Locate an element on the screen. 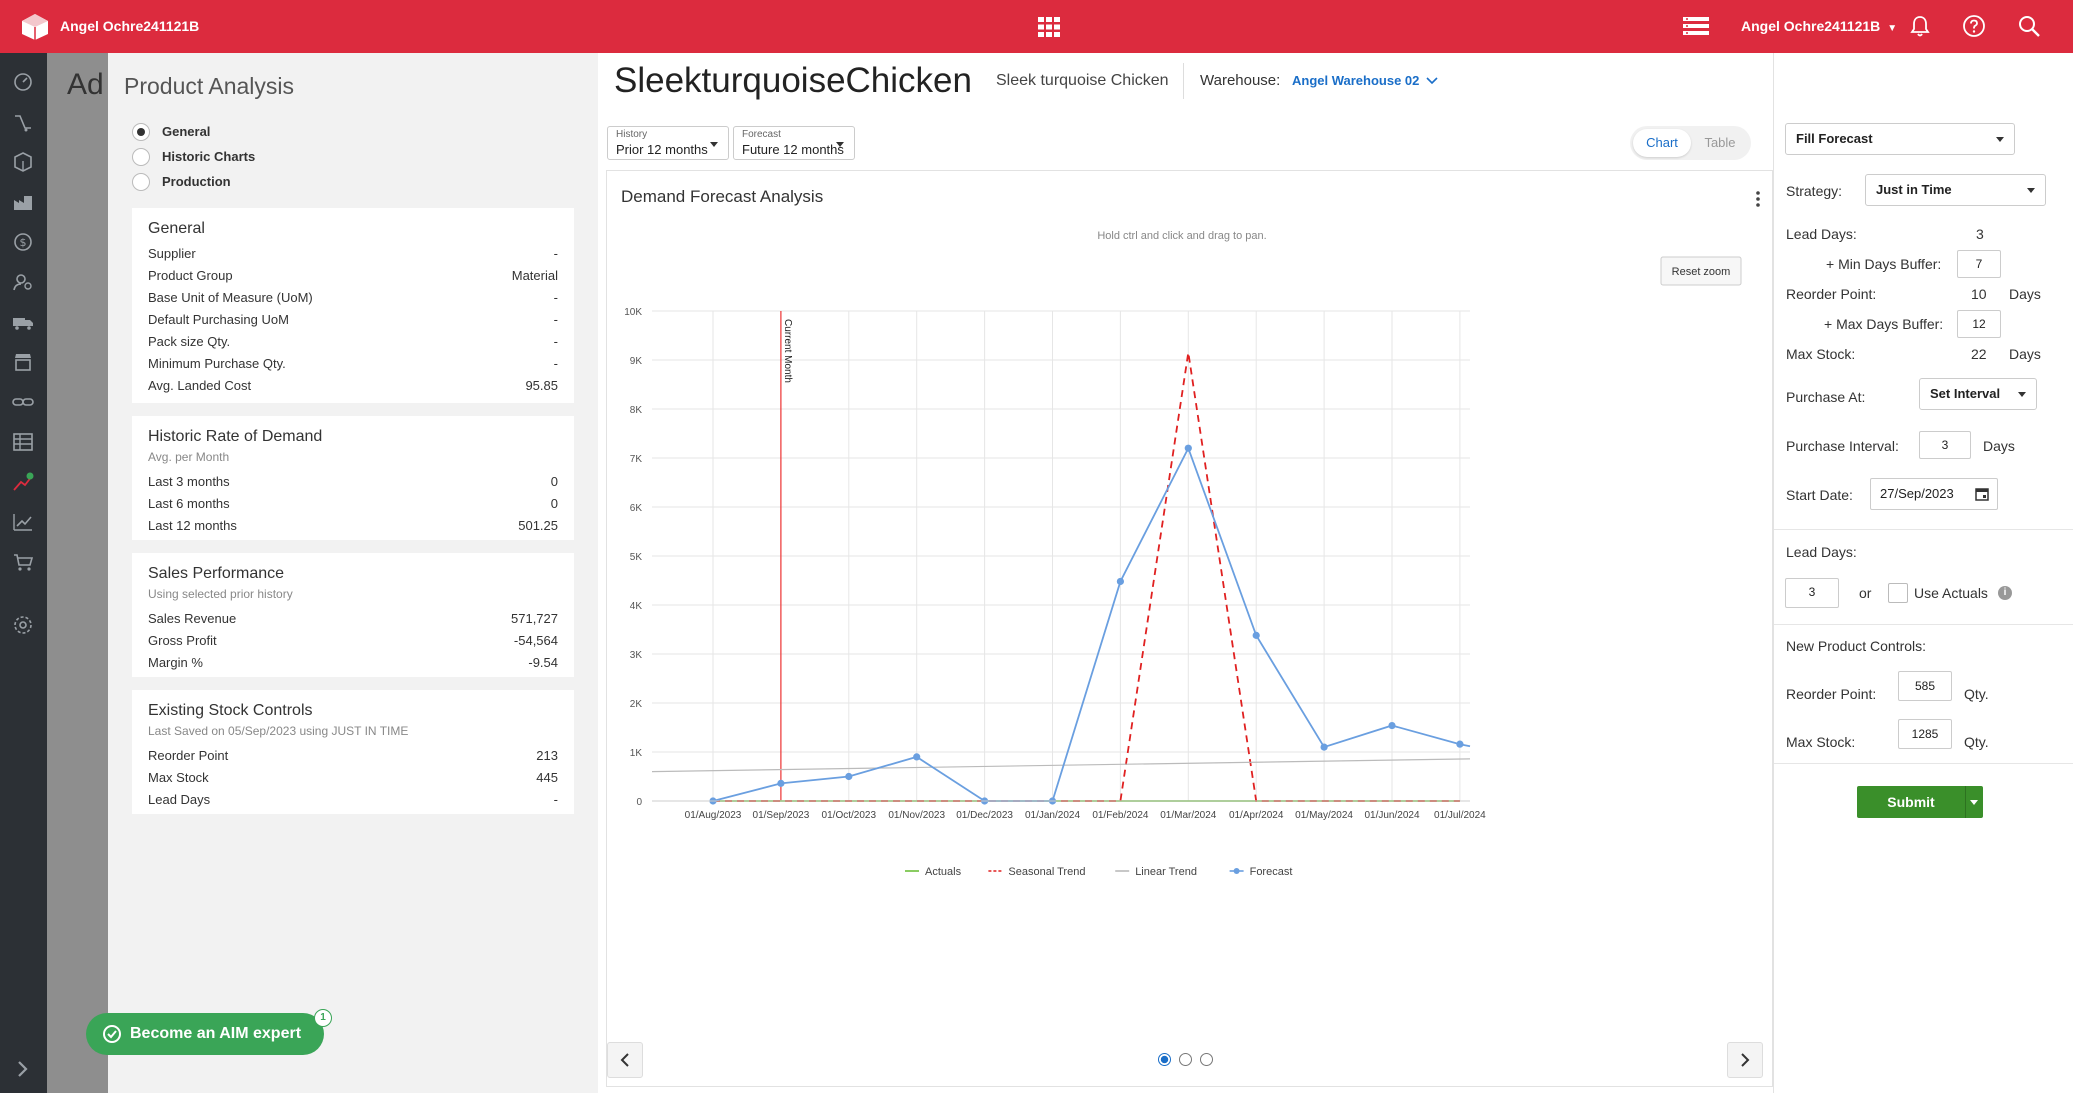 The width and height of the screenshot is (2073, 1093). chart-prev-button is located at coordinates (625, 1060).